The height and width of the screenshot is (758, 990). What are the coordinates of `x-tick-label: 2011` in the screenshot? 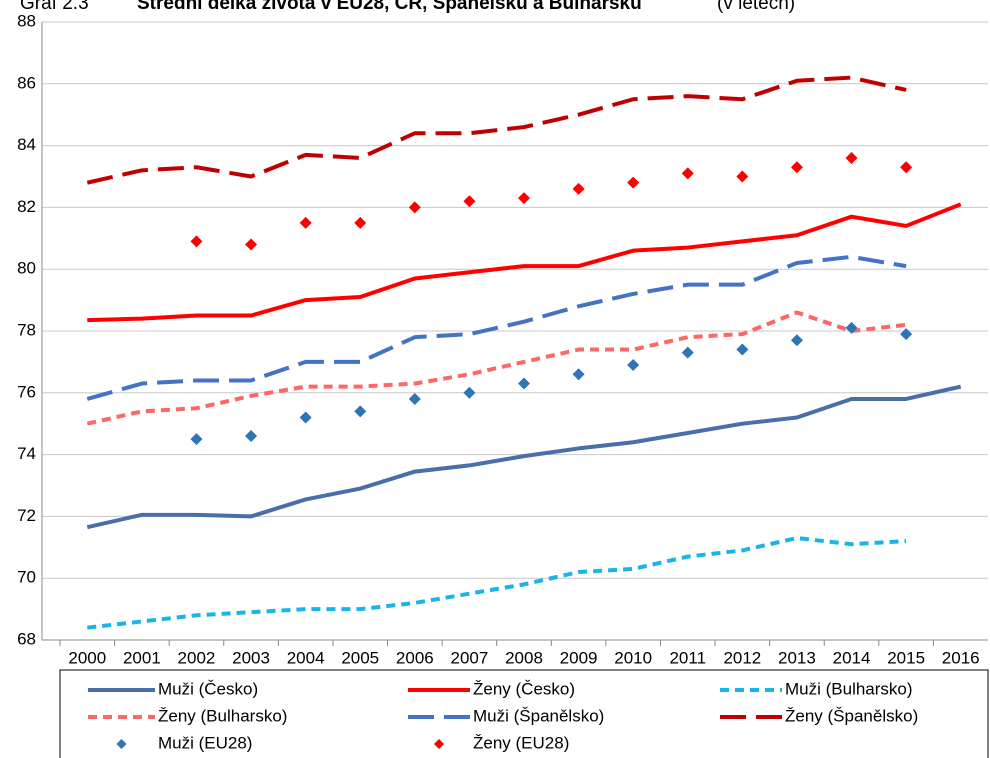 It's located at (687, 657).